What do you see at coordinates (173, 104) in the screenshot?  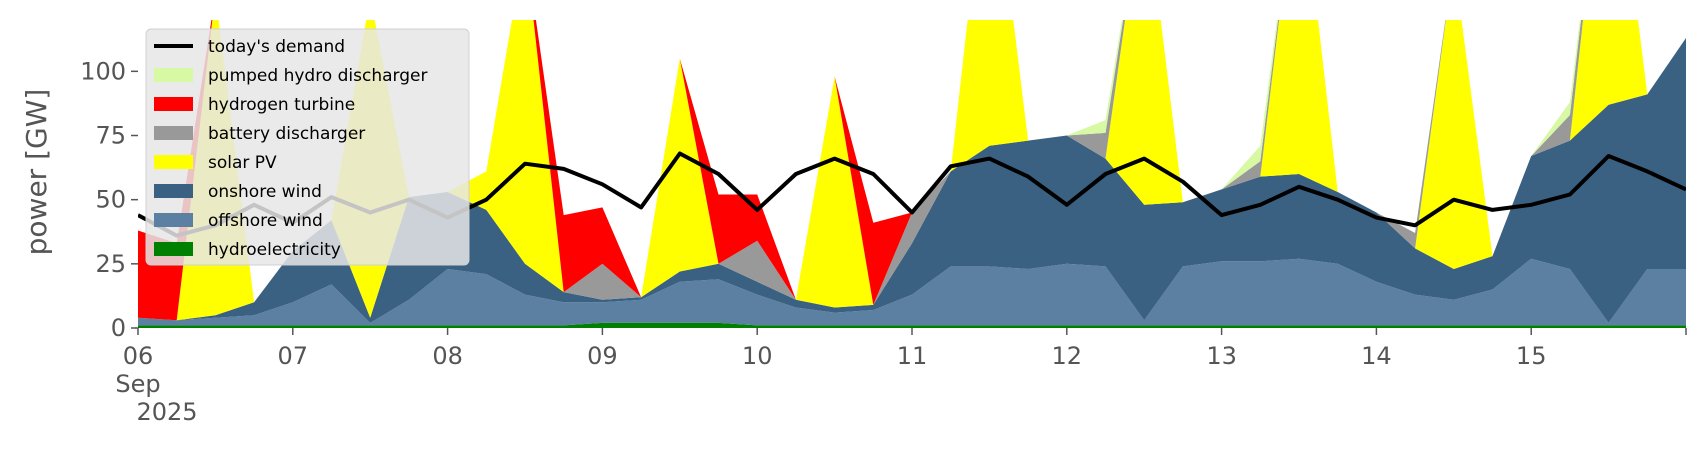 I see `legend-swatch-hydrogen-turbine` at bounding box center [173, 104].